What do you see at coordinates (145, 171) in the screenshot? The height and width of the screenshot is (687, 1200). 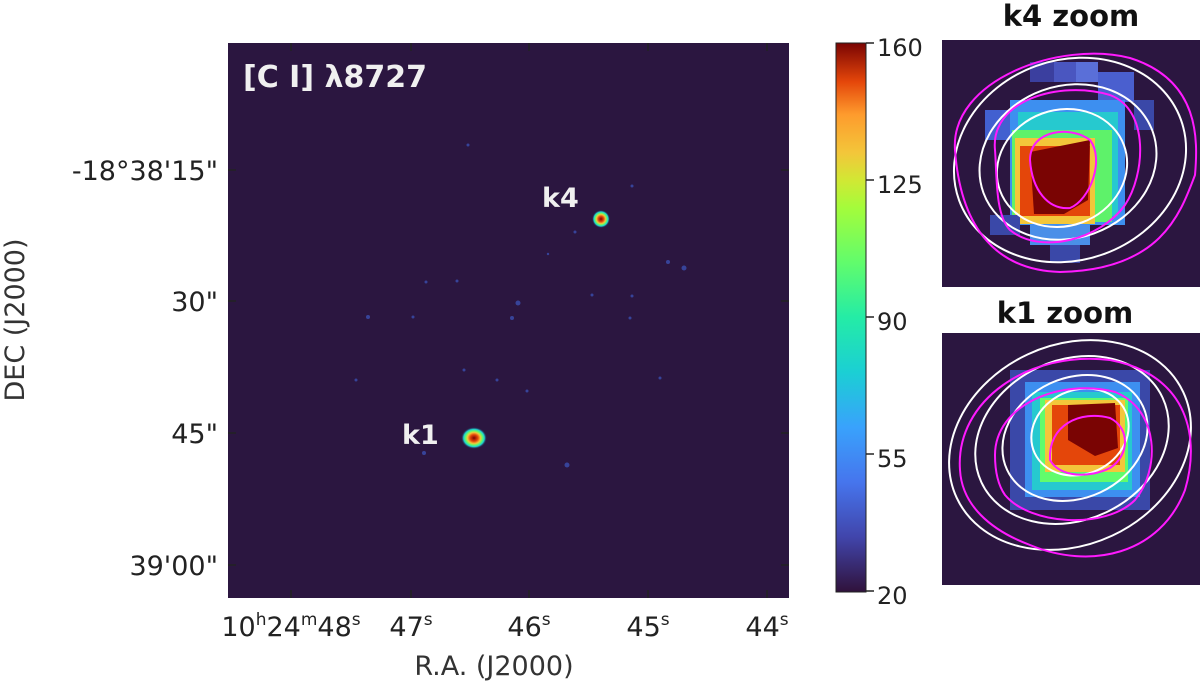 I see `y-tick-label: -18°38'15"` at bounding box center [145, 171].